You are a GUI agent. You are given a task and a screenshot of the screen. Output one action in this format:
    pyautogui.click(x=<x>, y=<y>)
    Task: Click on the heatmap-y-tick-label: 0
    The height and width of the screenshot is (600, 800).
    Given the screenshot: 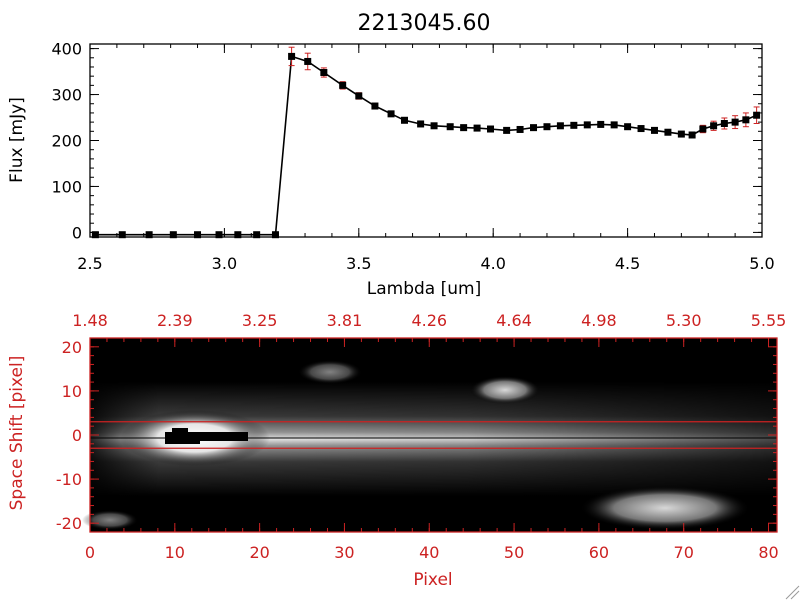 What is the action you would take?
    pyautogui.click(x=77, y=435)
    